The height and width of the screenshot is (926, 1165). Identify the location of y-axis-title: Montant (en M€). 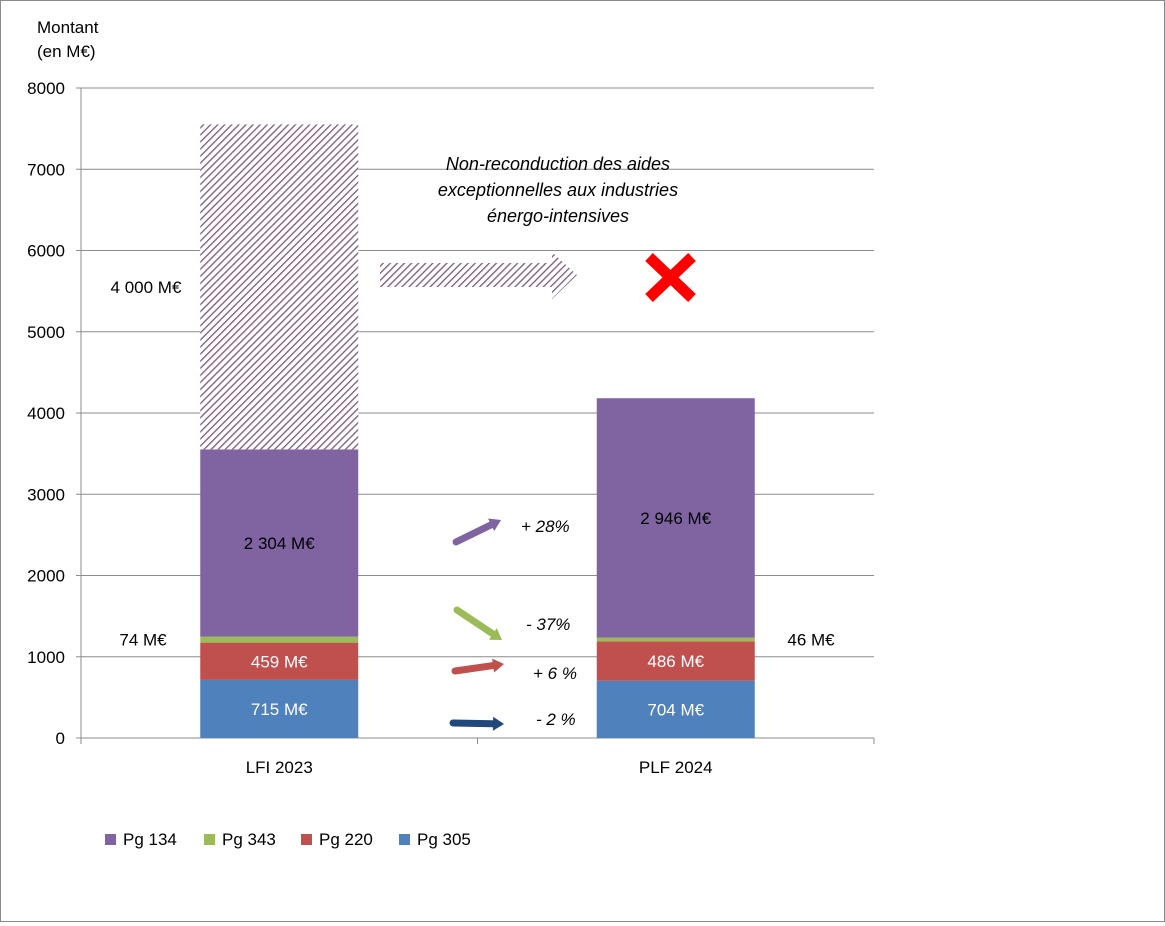
(68, 39).